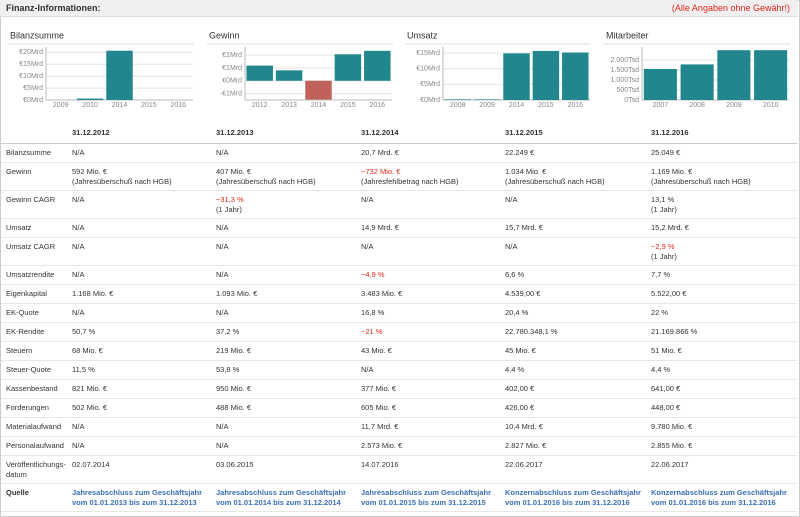  Describe the element at coordinates (34, 446) in the screenshot. I see `row-label: Personalaufwand` at that location.